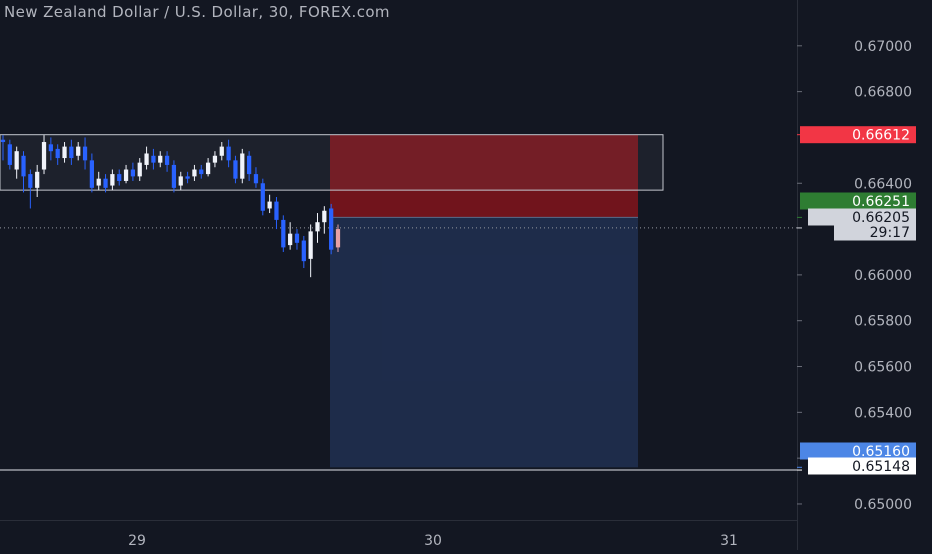 Image resolution: width=932 pixels, height=554 pixels. I want to click on stop-loss-zone, so click(484, 176).